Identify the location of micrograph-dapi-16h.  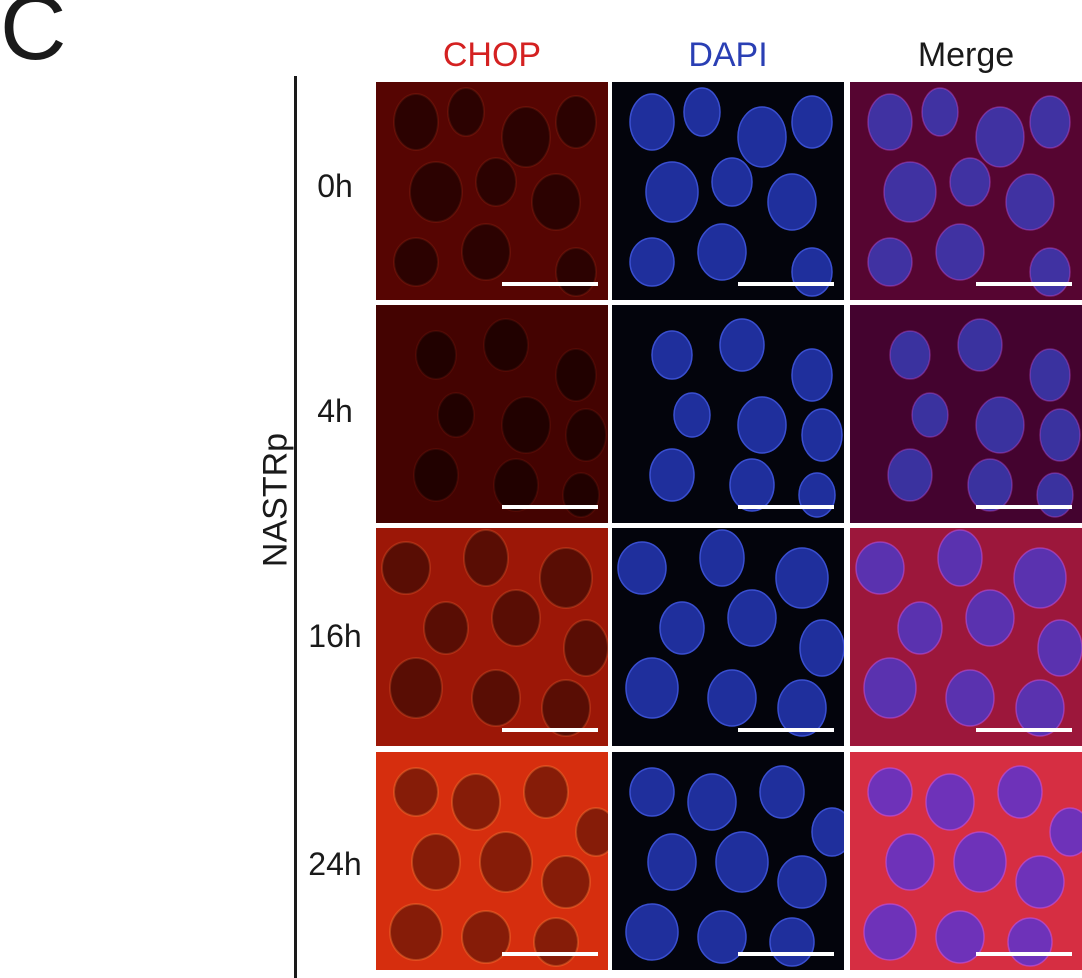
(728, 637).